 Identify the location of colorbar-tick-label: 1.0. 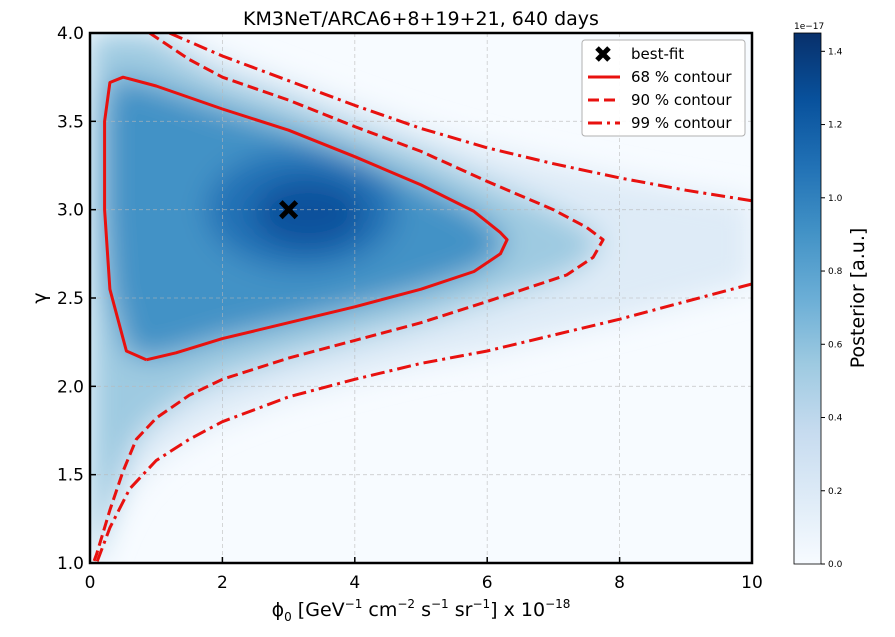
(835, 199).